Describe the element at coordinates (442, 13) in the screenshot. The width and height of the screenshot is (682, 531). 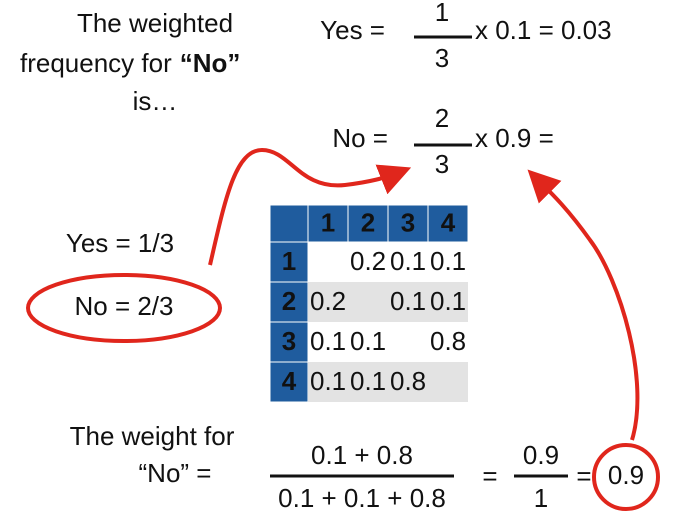
I see `numerator: 1` at that location.